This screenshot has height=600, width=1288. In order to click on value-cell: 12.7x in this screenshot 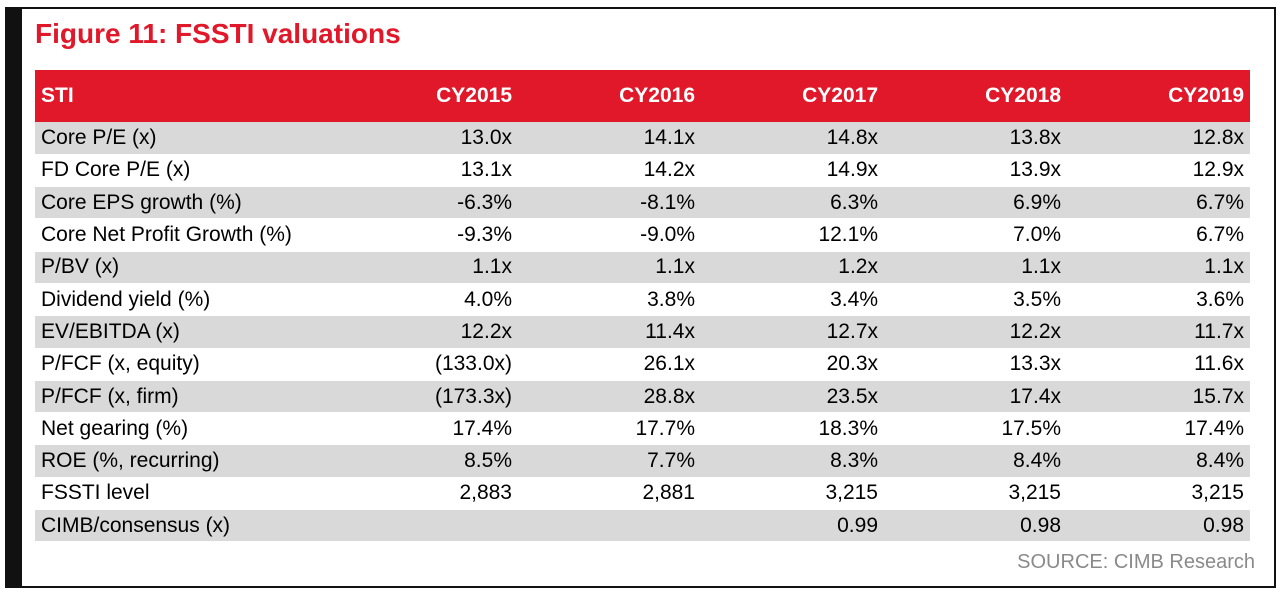, I will do `click(792, 332)`.